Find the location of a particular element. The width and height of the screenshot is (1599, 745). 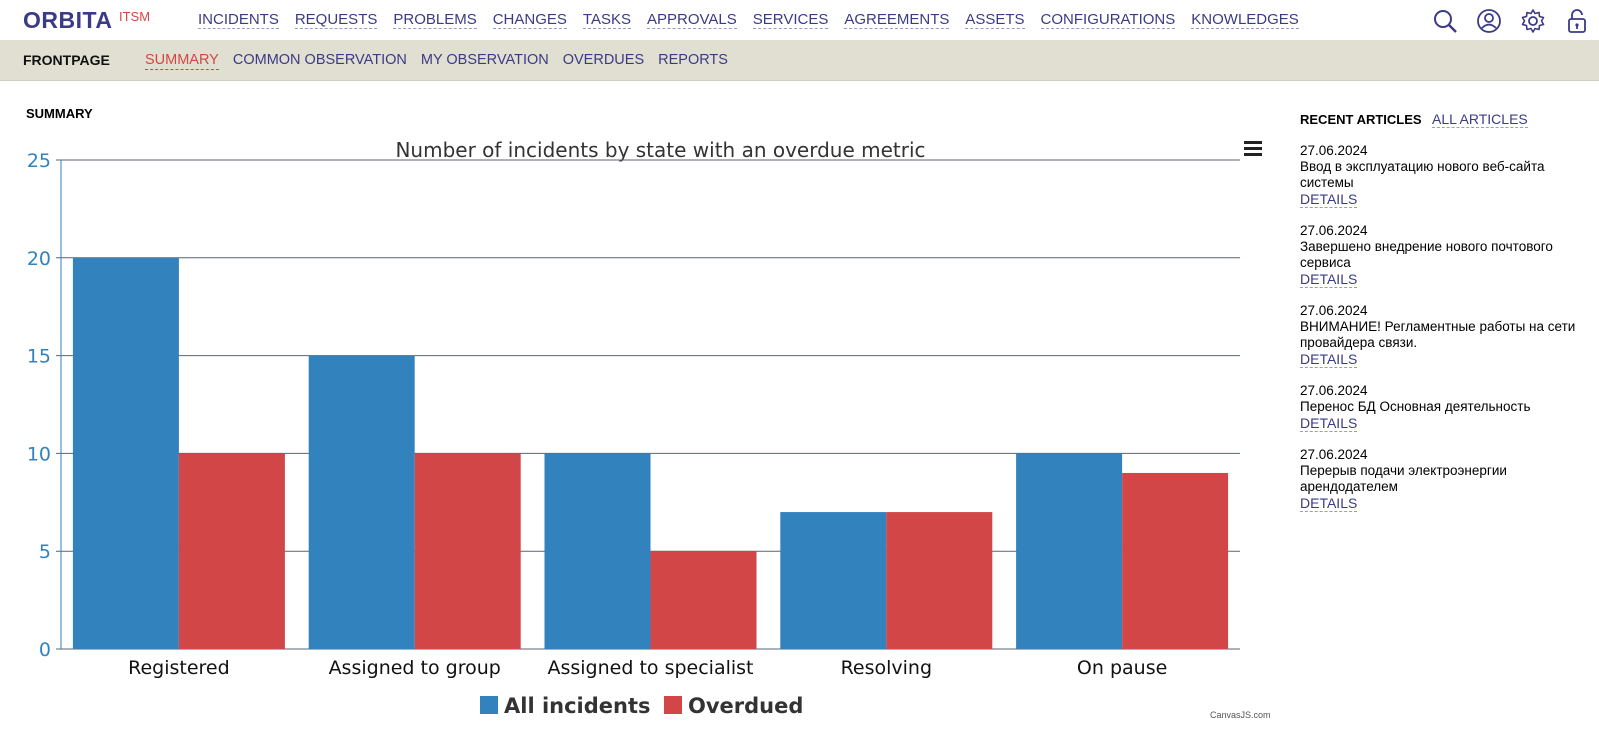

recent-articles-title: RECENT ARTICLES is located at coordinates (1361, 119).